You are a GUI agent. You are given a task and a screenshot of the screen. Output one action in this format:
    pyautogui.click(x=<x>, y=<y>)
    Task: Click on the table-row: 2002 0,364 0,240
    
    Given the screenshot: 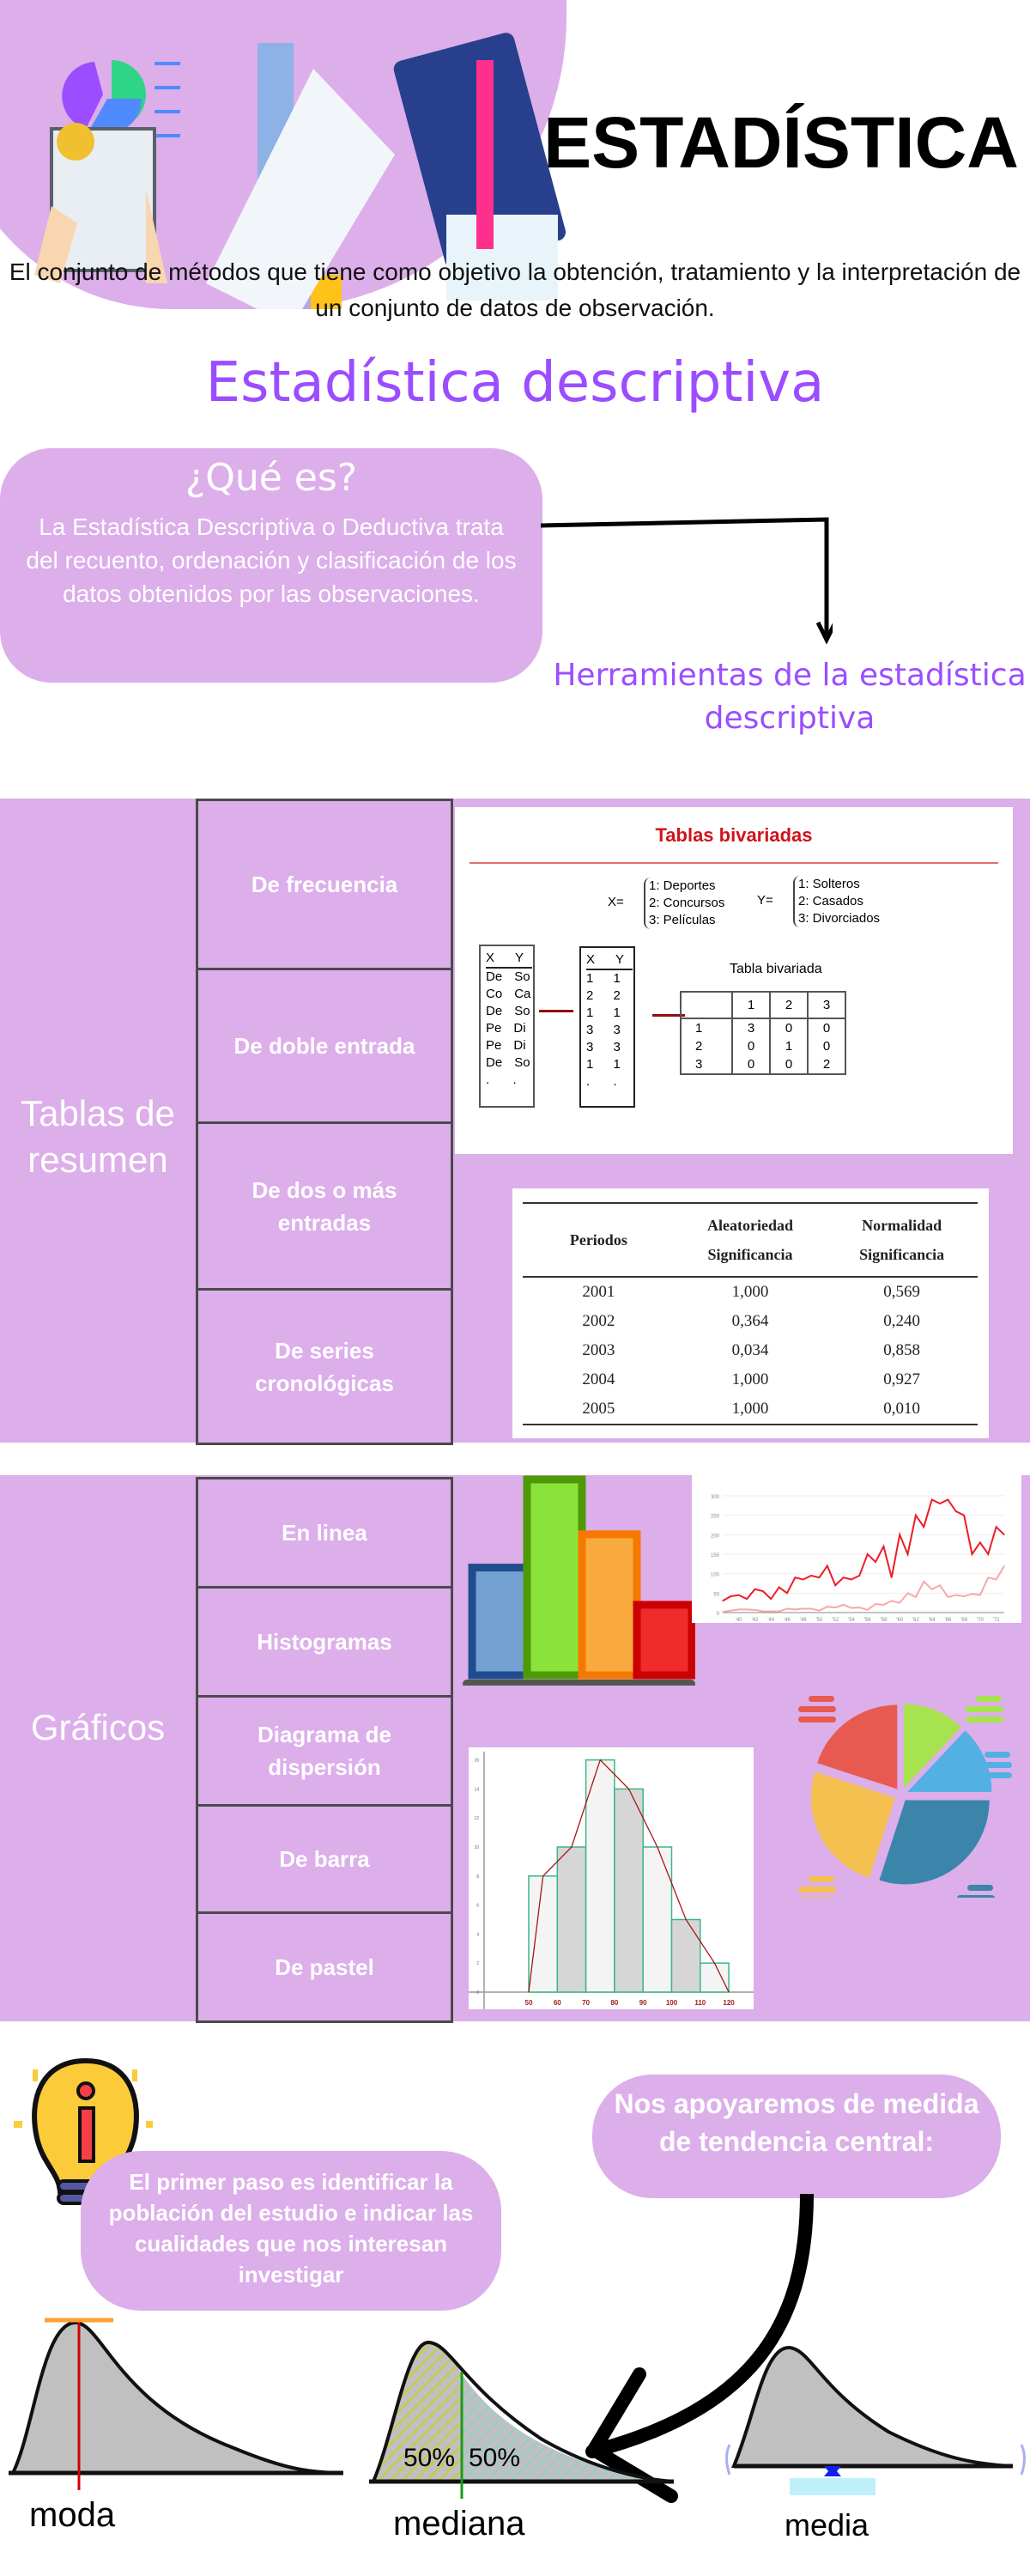 What is the action you would take?
    pyautogui.click(x=750, y=1321)
    